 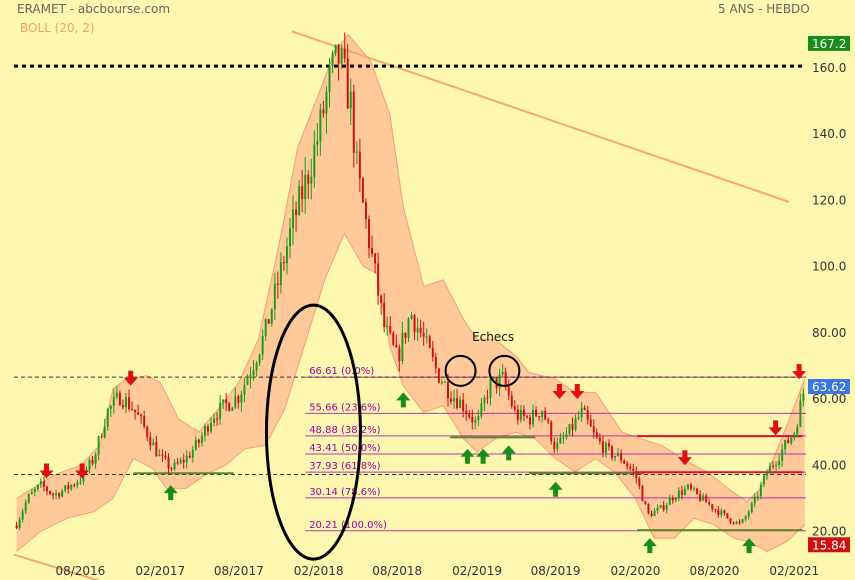 What do you see at coordinates (313, 432) in the screenshot?
I see `annotation-ellipse` at bounding box center [313, 432].